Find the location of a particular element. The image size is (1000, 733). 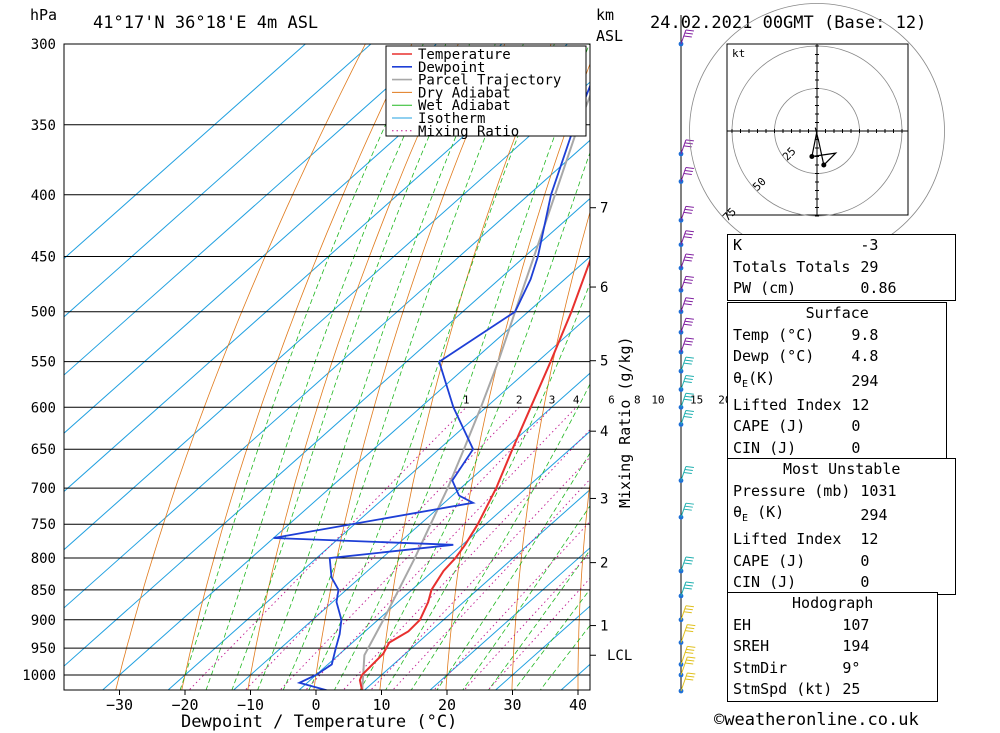

pressure-tick-label: 1000 is located at coordinates (39, 676).